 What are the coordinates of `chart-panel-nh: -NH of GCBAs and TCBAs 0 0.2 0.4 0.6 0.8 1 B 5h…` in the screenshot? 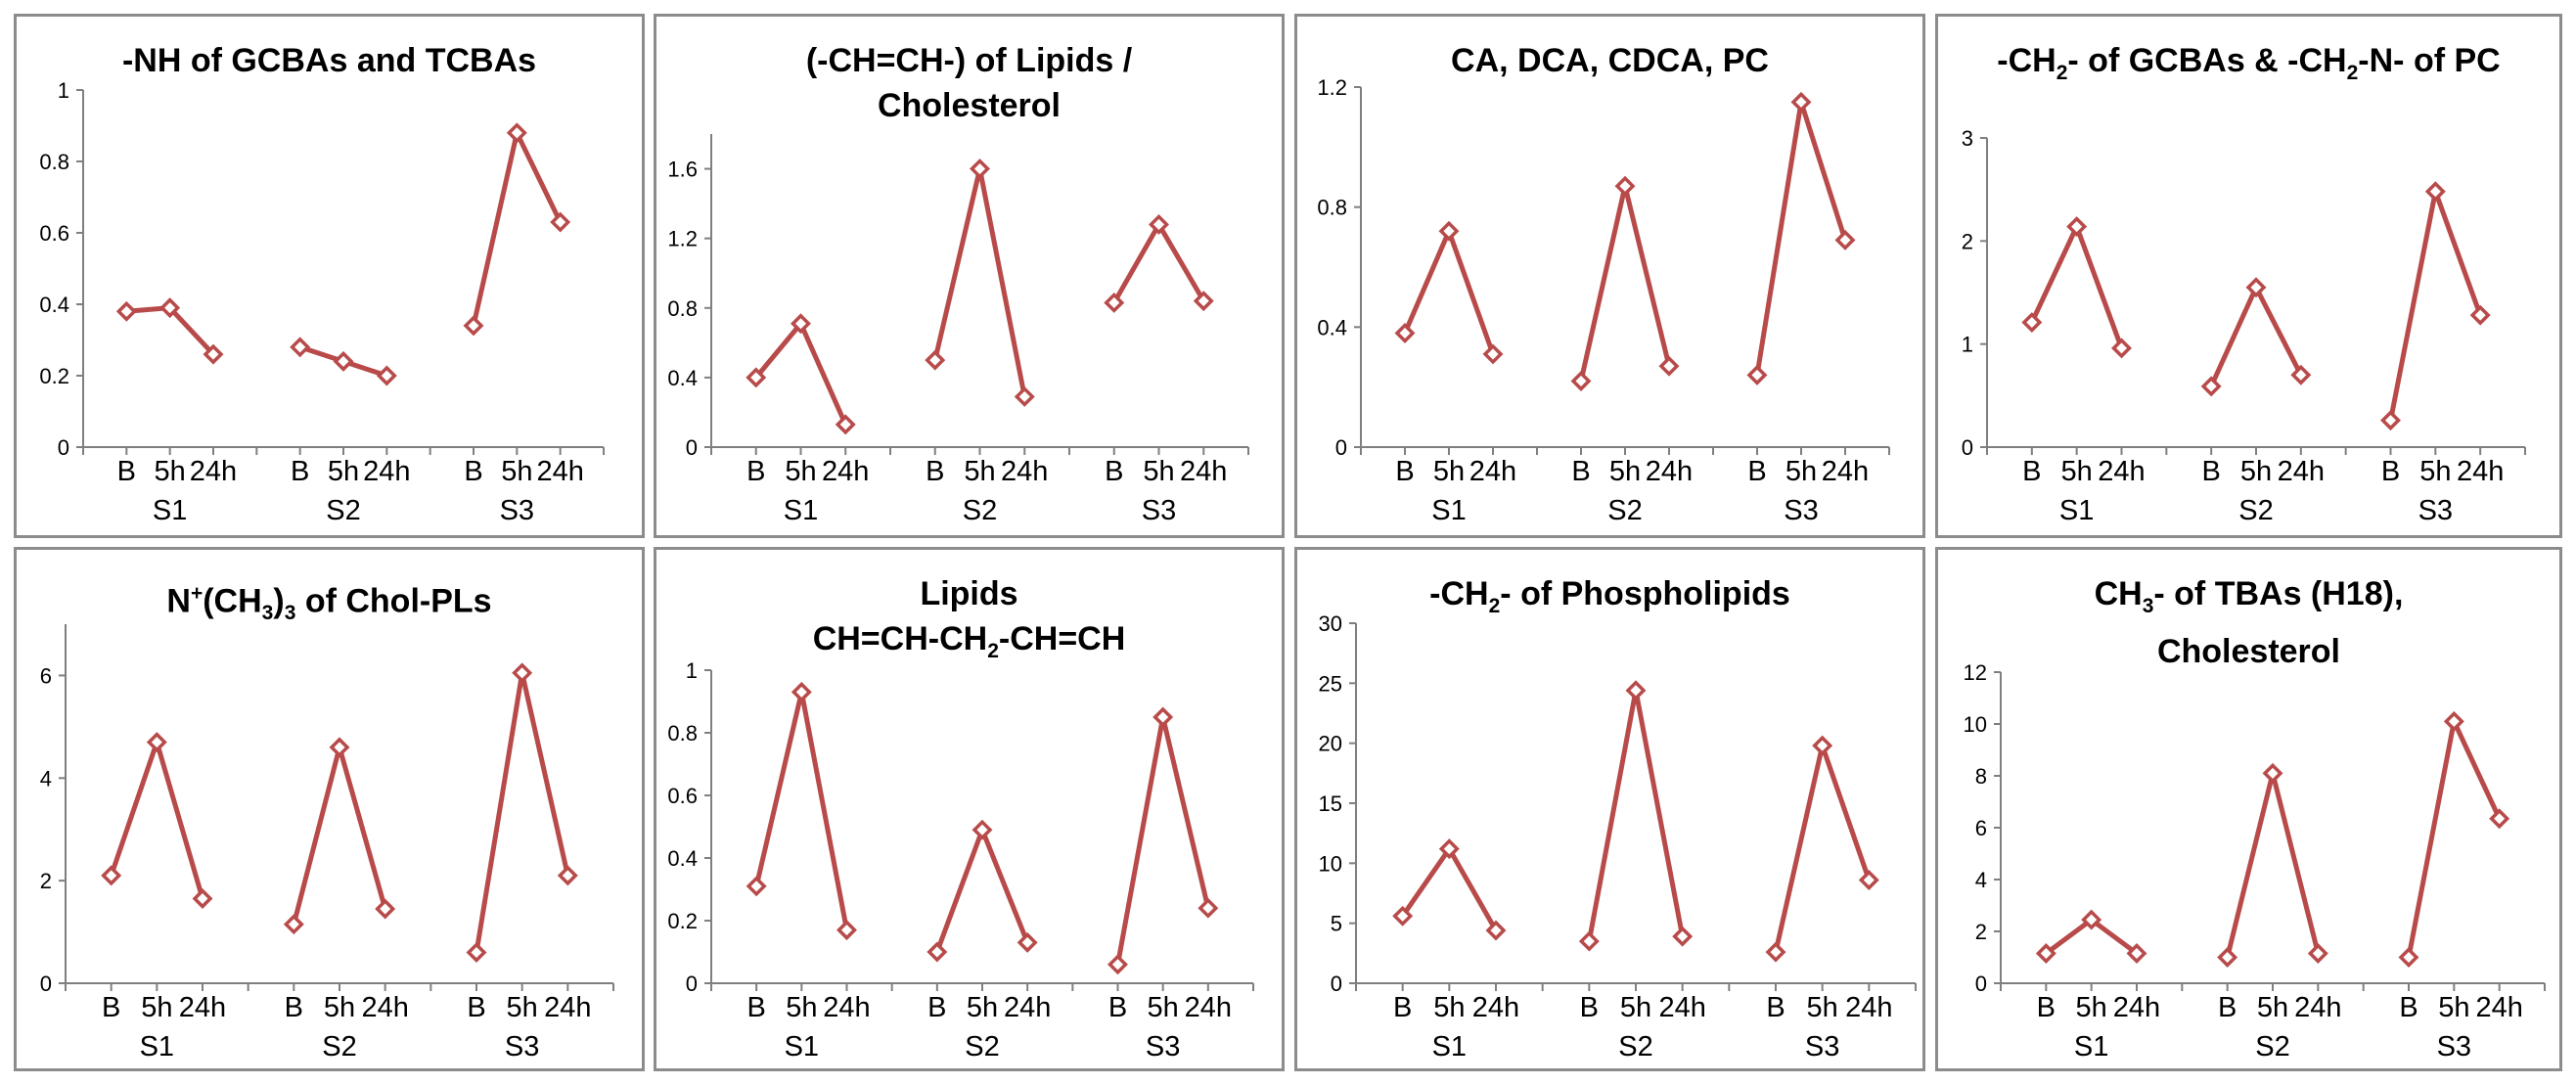 It's located at (329, 276).